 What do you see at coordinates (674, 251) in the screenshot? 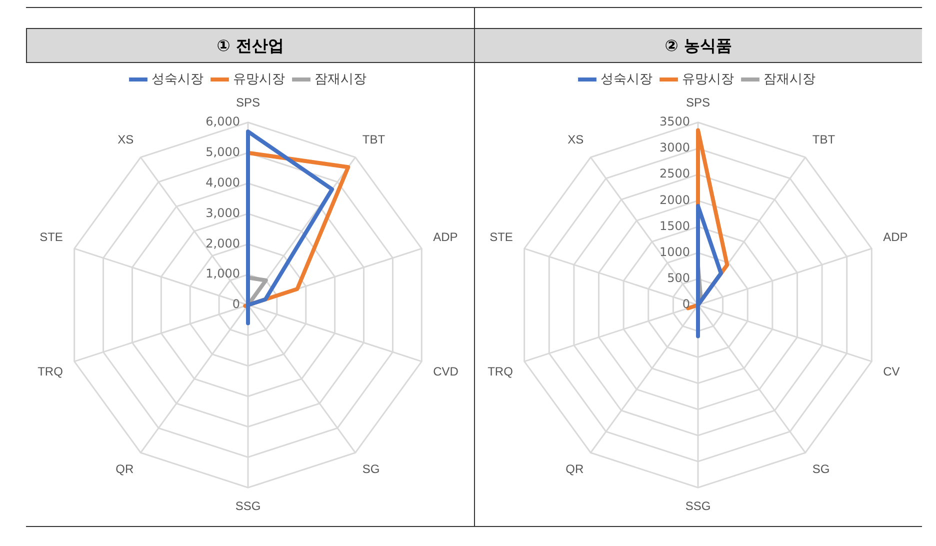
I see `y-tick-label: 1000` at bounding box center [674, 251].